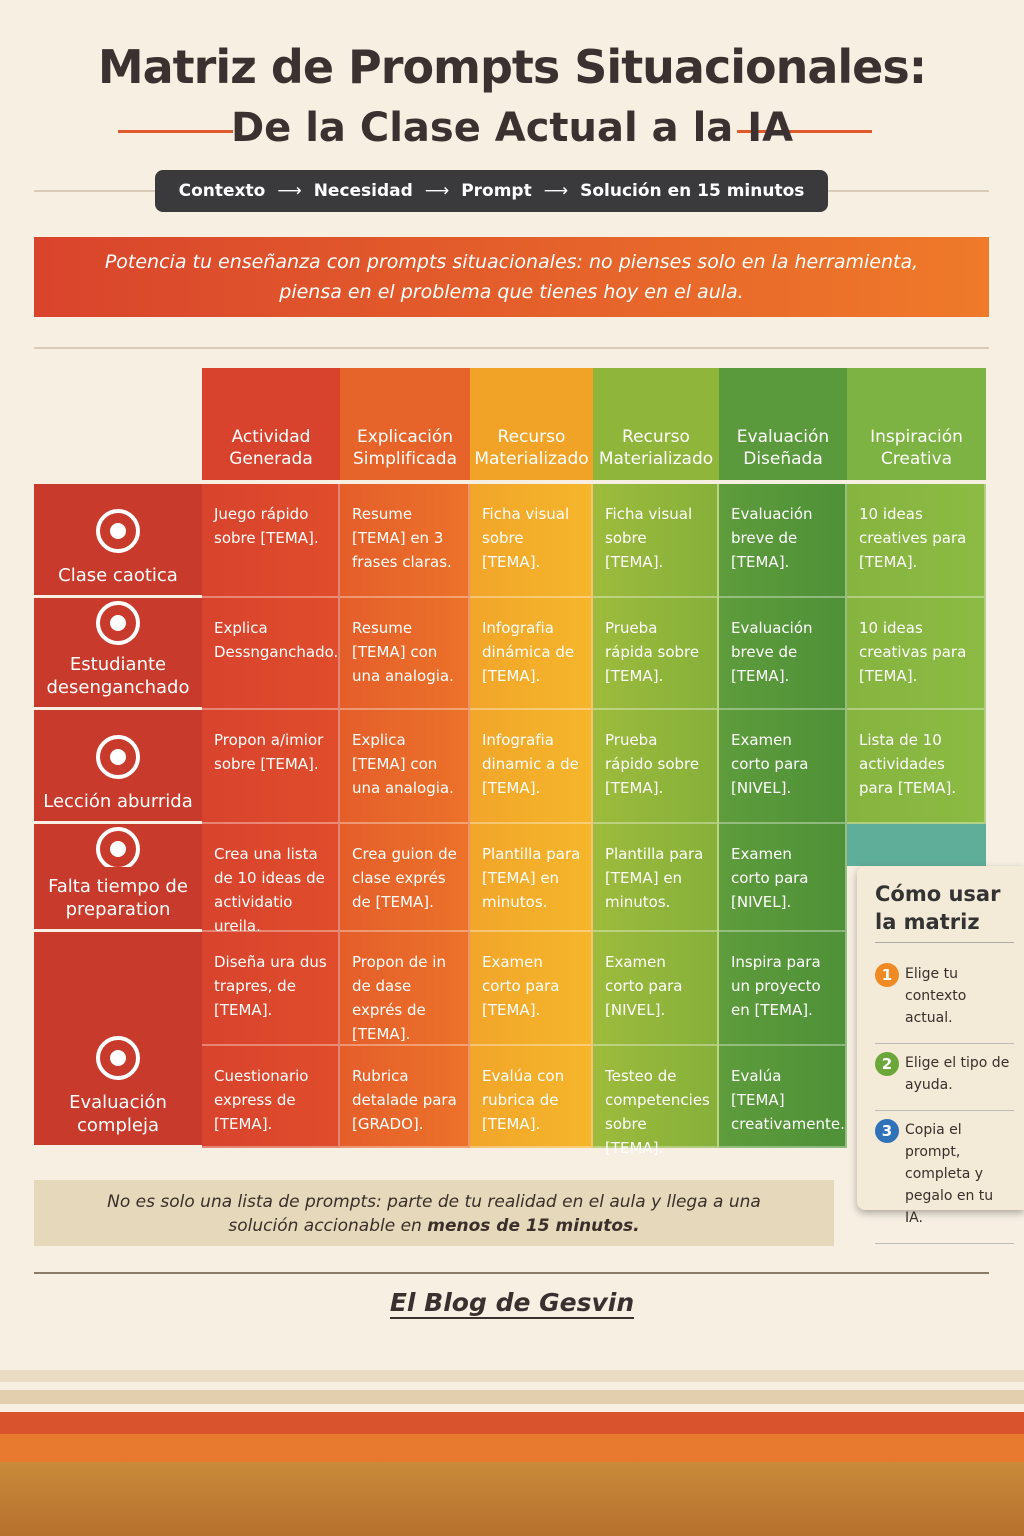 The image size is (1024, 1536). What do you see at coordinates (118, 801) in the screenshot?
I see `row-label-text: Lección aburrida` at bounding box center [118, 801].